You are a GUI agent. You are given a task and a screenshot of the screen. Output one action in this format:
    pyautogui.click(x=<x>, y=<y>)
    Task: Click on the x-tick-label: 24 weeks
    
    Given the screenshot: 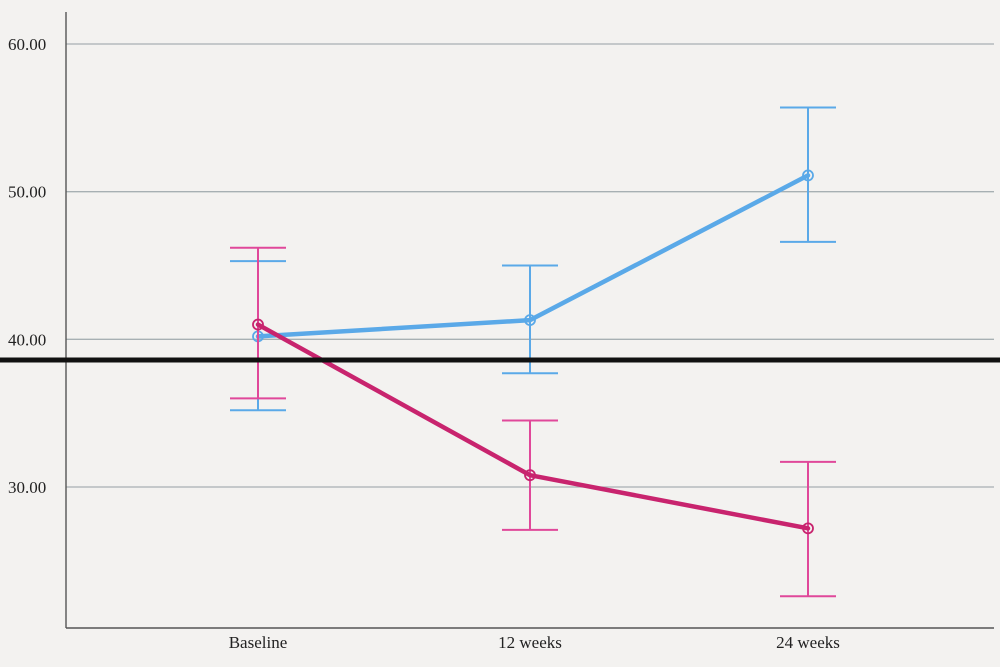 What is the action you would take?
    pyautogui.click(x=808, y=642)
    